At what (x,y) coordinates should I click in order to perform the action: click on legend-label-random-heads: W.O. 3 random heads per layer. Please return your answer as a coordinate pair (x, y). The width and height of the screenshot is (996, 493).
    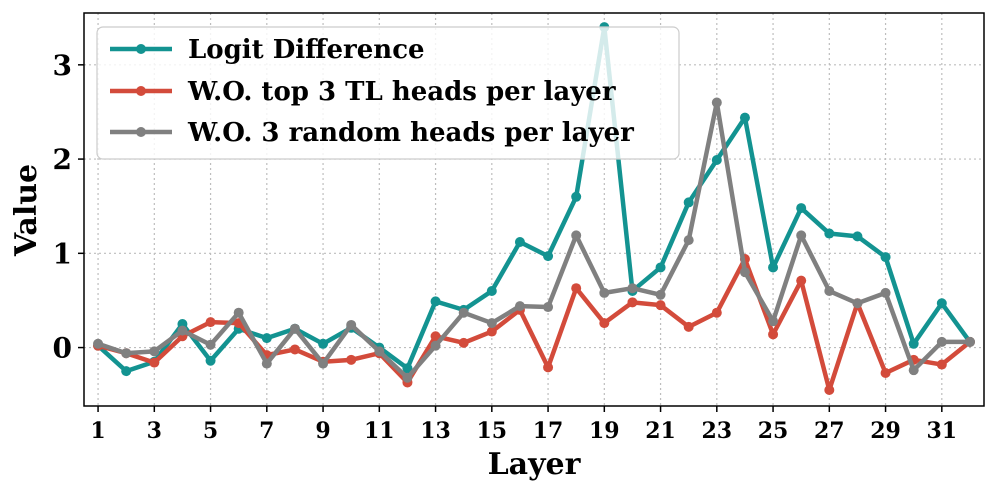
    Looking at the image, I should click on (410, 133).